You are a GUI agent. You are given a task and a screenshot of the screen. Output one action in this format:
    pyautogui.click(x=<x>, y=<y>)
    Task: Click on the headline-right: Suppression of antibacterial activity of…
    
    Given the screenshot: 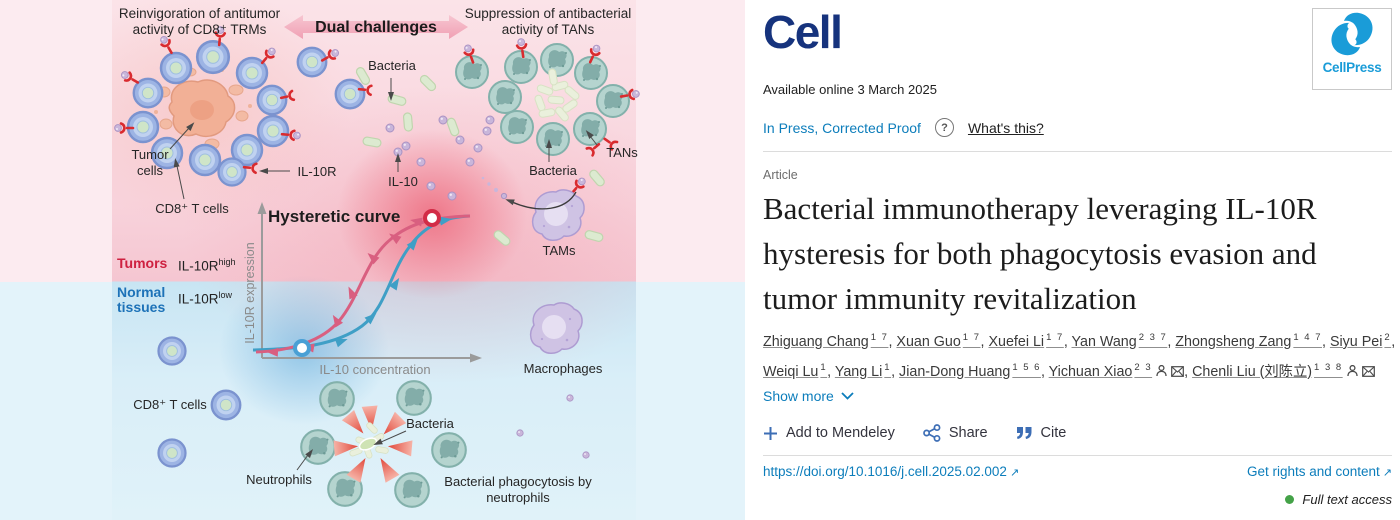 What is the action you would take?
    pyautogui.click(x=548, y=22)
    